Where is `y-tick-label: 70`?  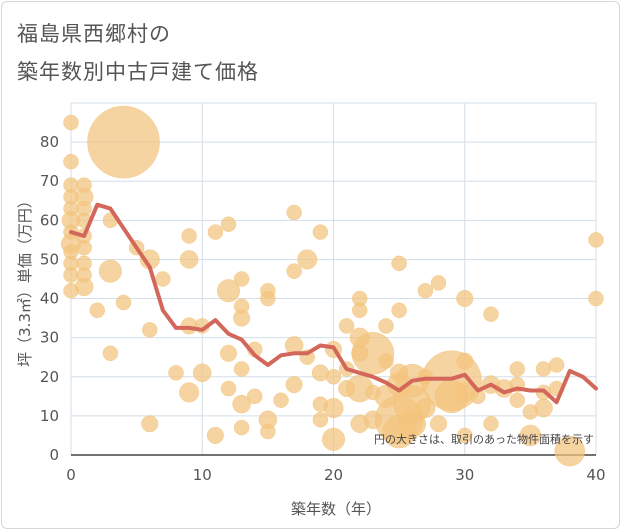
y-tick-label: 70 is located at coordinates (49, 181).